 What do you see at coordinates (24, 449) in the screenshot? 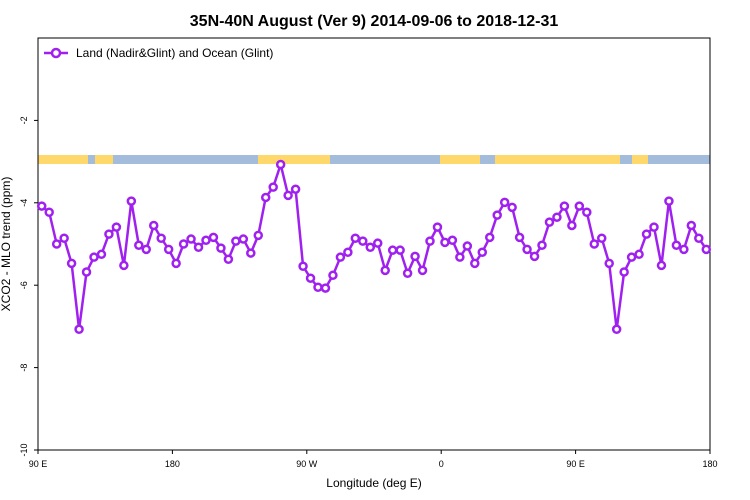
I see `y-tick-label: -10` at bounding box center [24, 449].